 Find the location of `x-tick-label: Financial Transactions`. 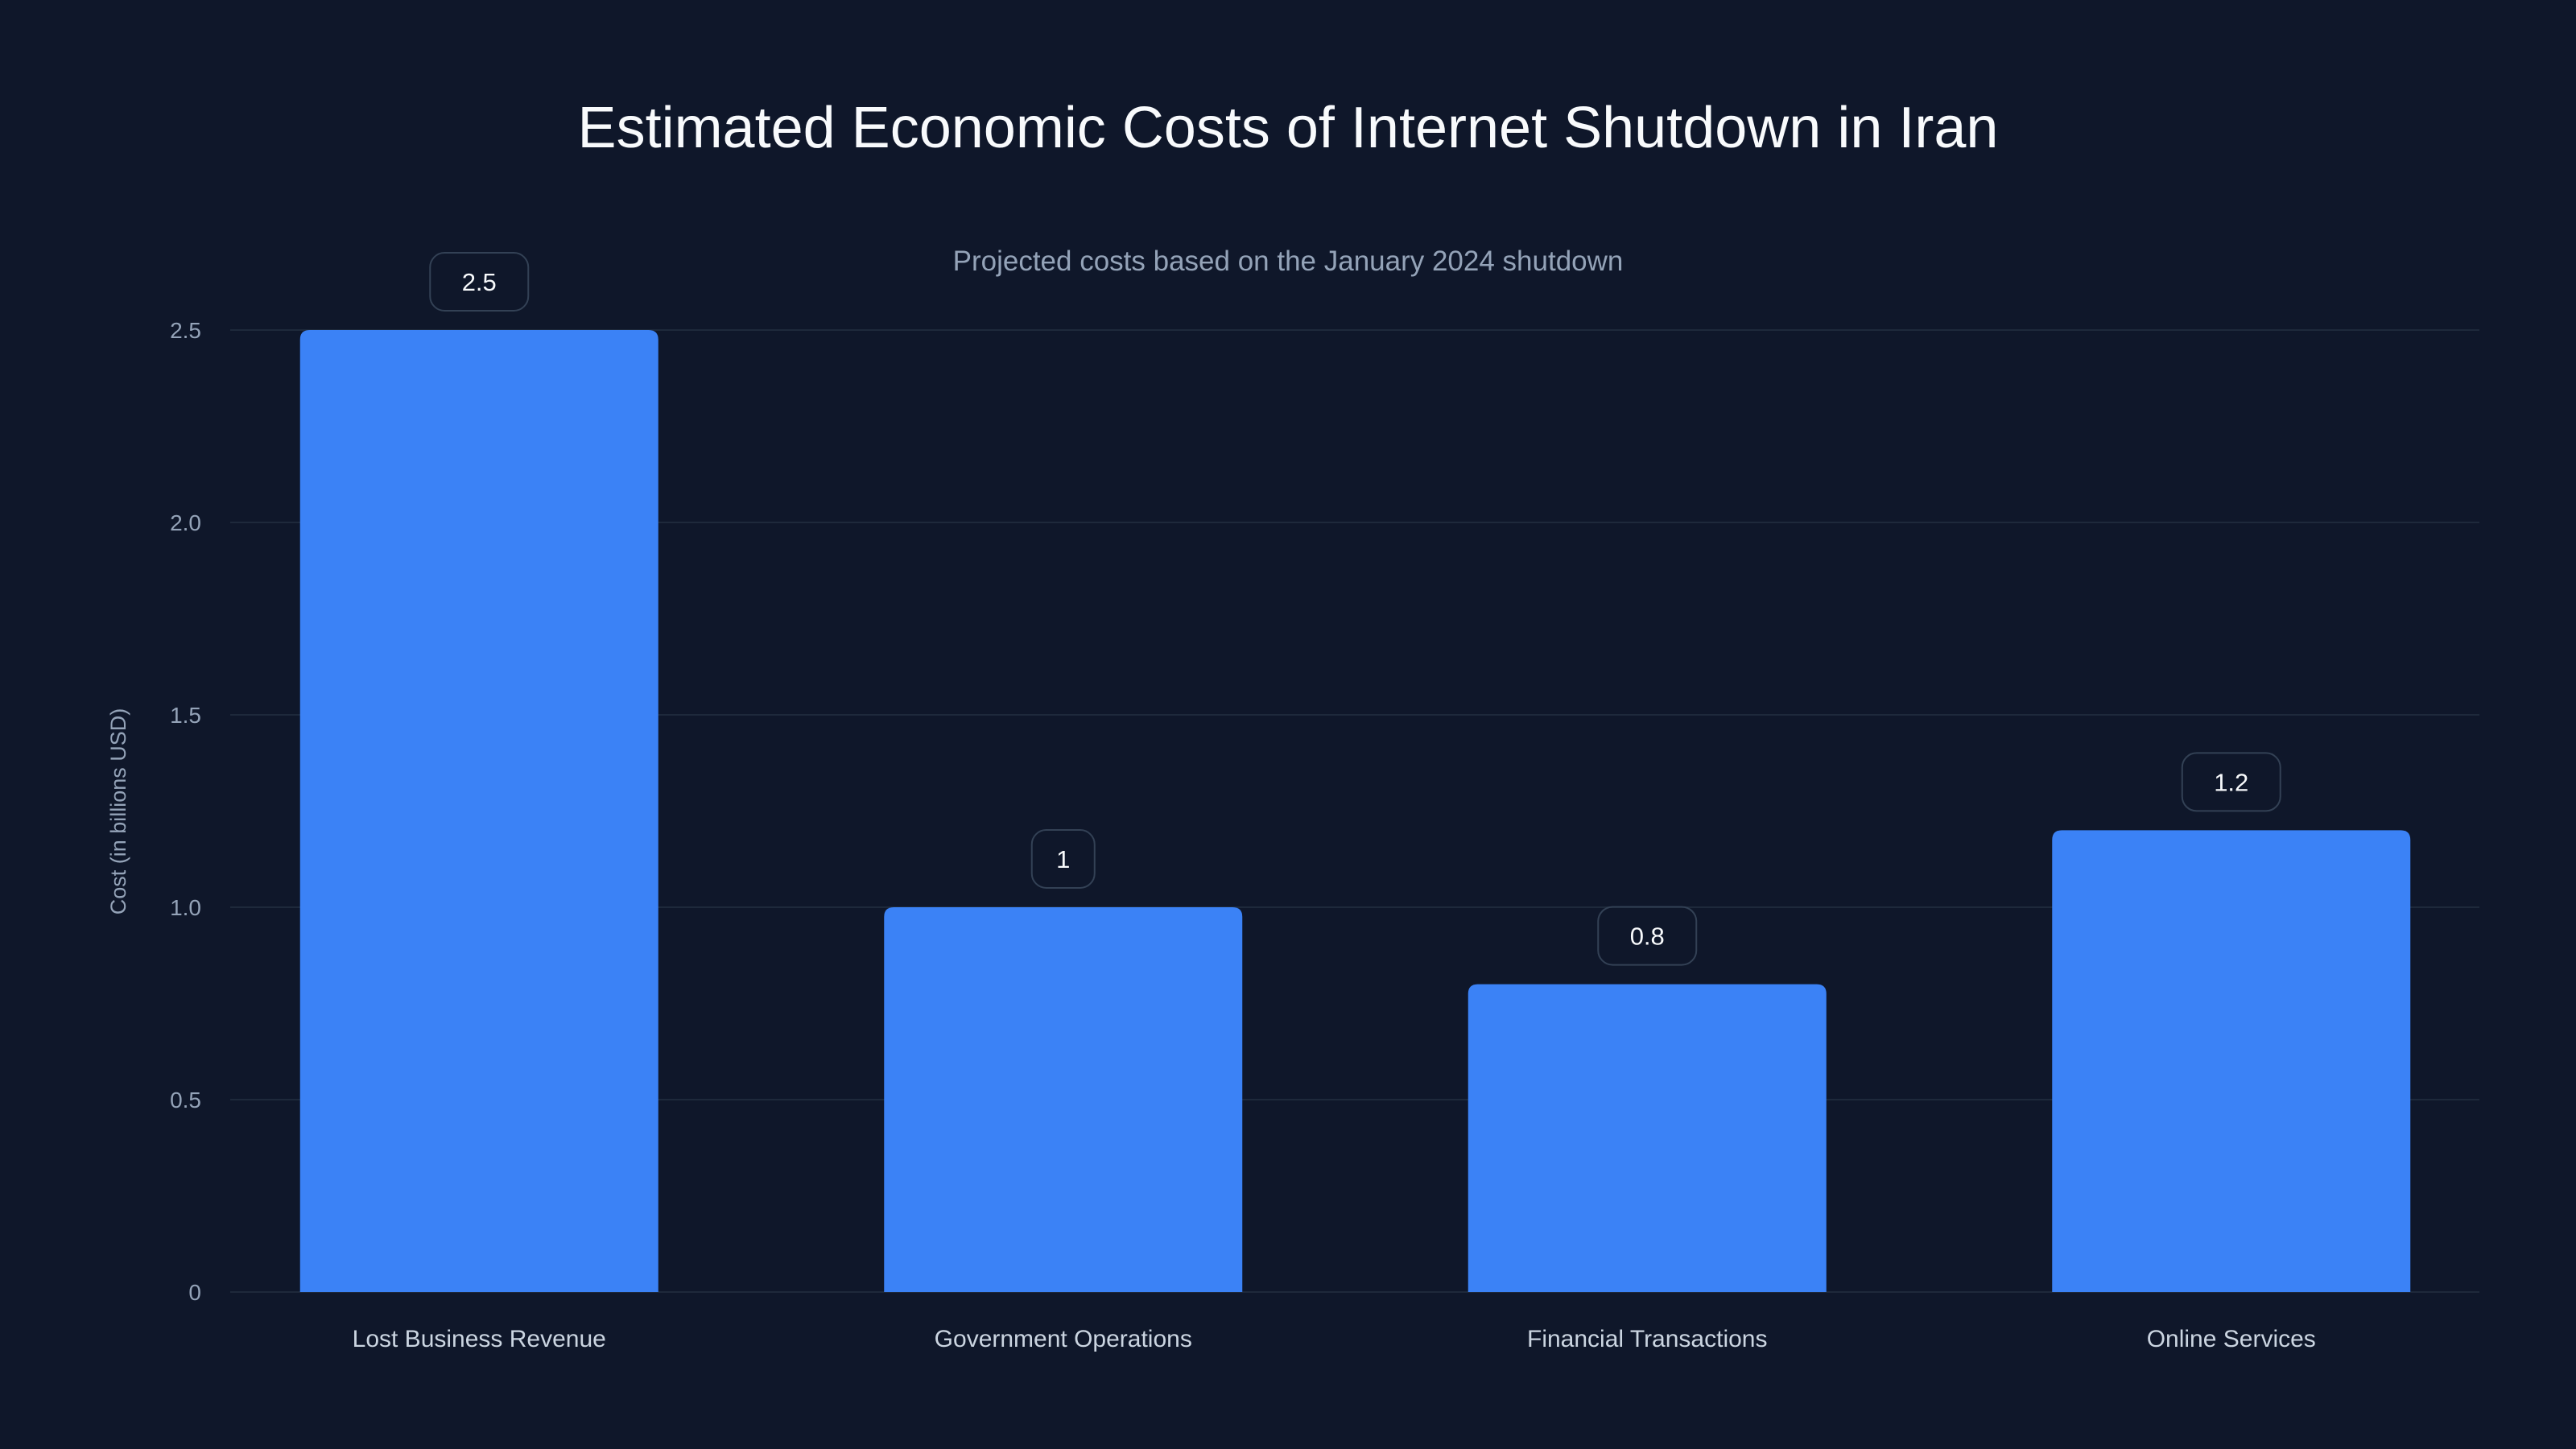

x-tick-label: Financial Transactions is located at coordinates (1647, 1339).